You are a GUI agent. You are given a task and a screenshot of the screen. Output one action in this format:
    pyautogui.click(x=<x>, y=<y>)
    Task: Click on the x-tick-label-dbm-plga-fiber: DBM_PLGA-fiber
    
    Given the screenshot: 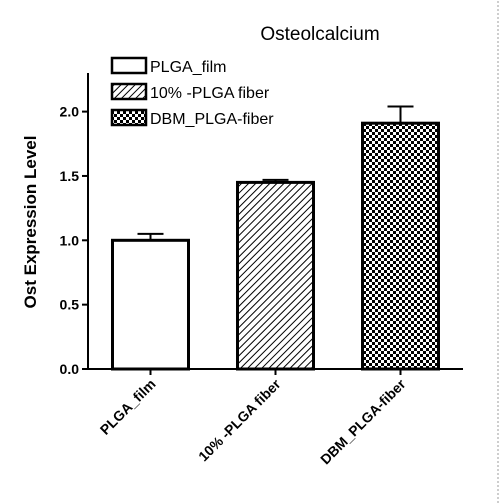 What is the action you would take?
    pyautogui.click(x=363, y=421)
    